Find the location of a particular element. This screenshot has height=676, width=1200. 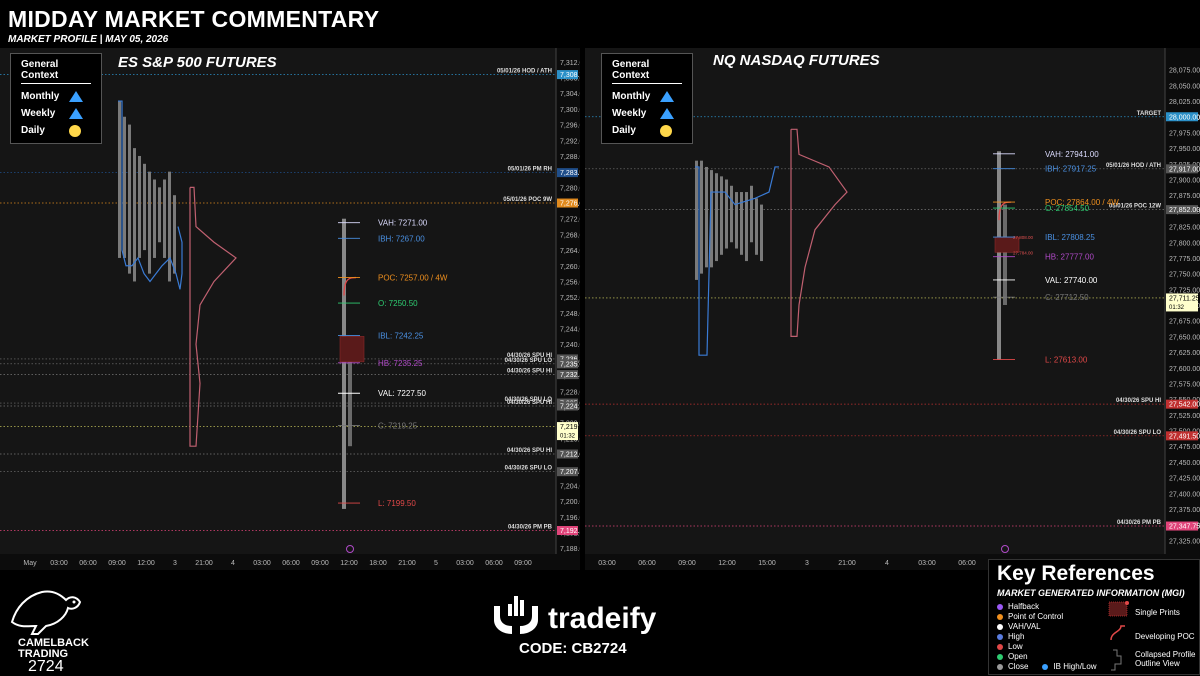

level-label: 04/30/26 SPU HI is located at coordinates (529, 451).